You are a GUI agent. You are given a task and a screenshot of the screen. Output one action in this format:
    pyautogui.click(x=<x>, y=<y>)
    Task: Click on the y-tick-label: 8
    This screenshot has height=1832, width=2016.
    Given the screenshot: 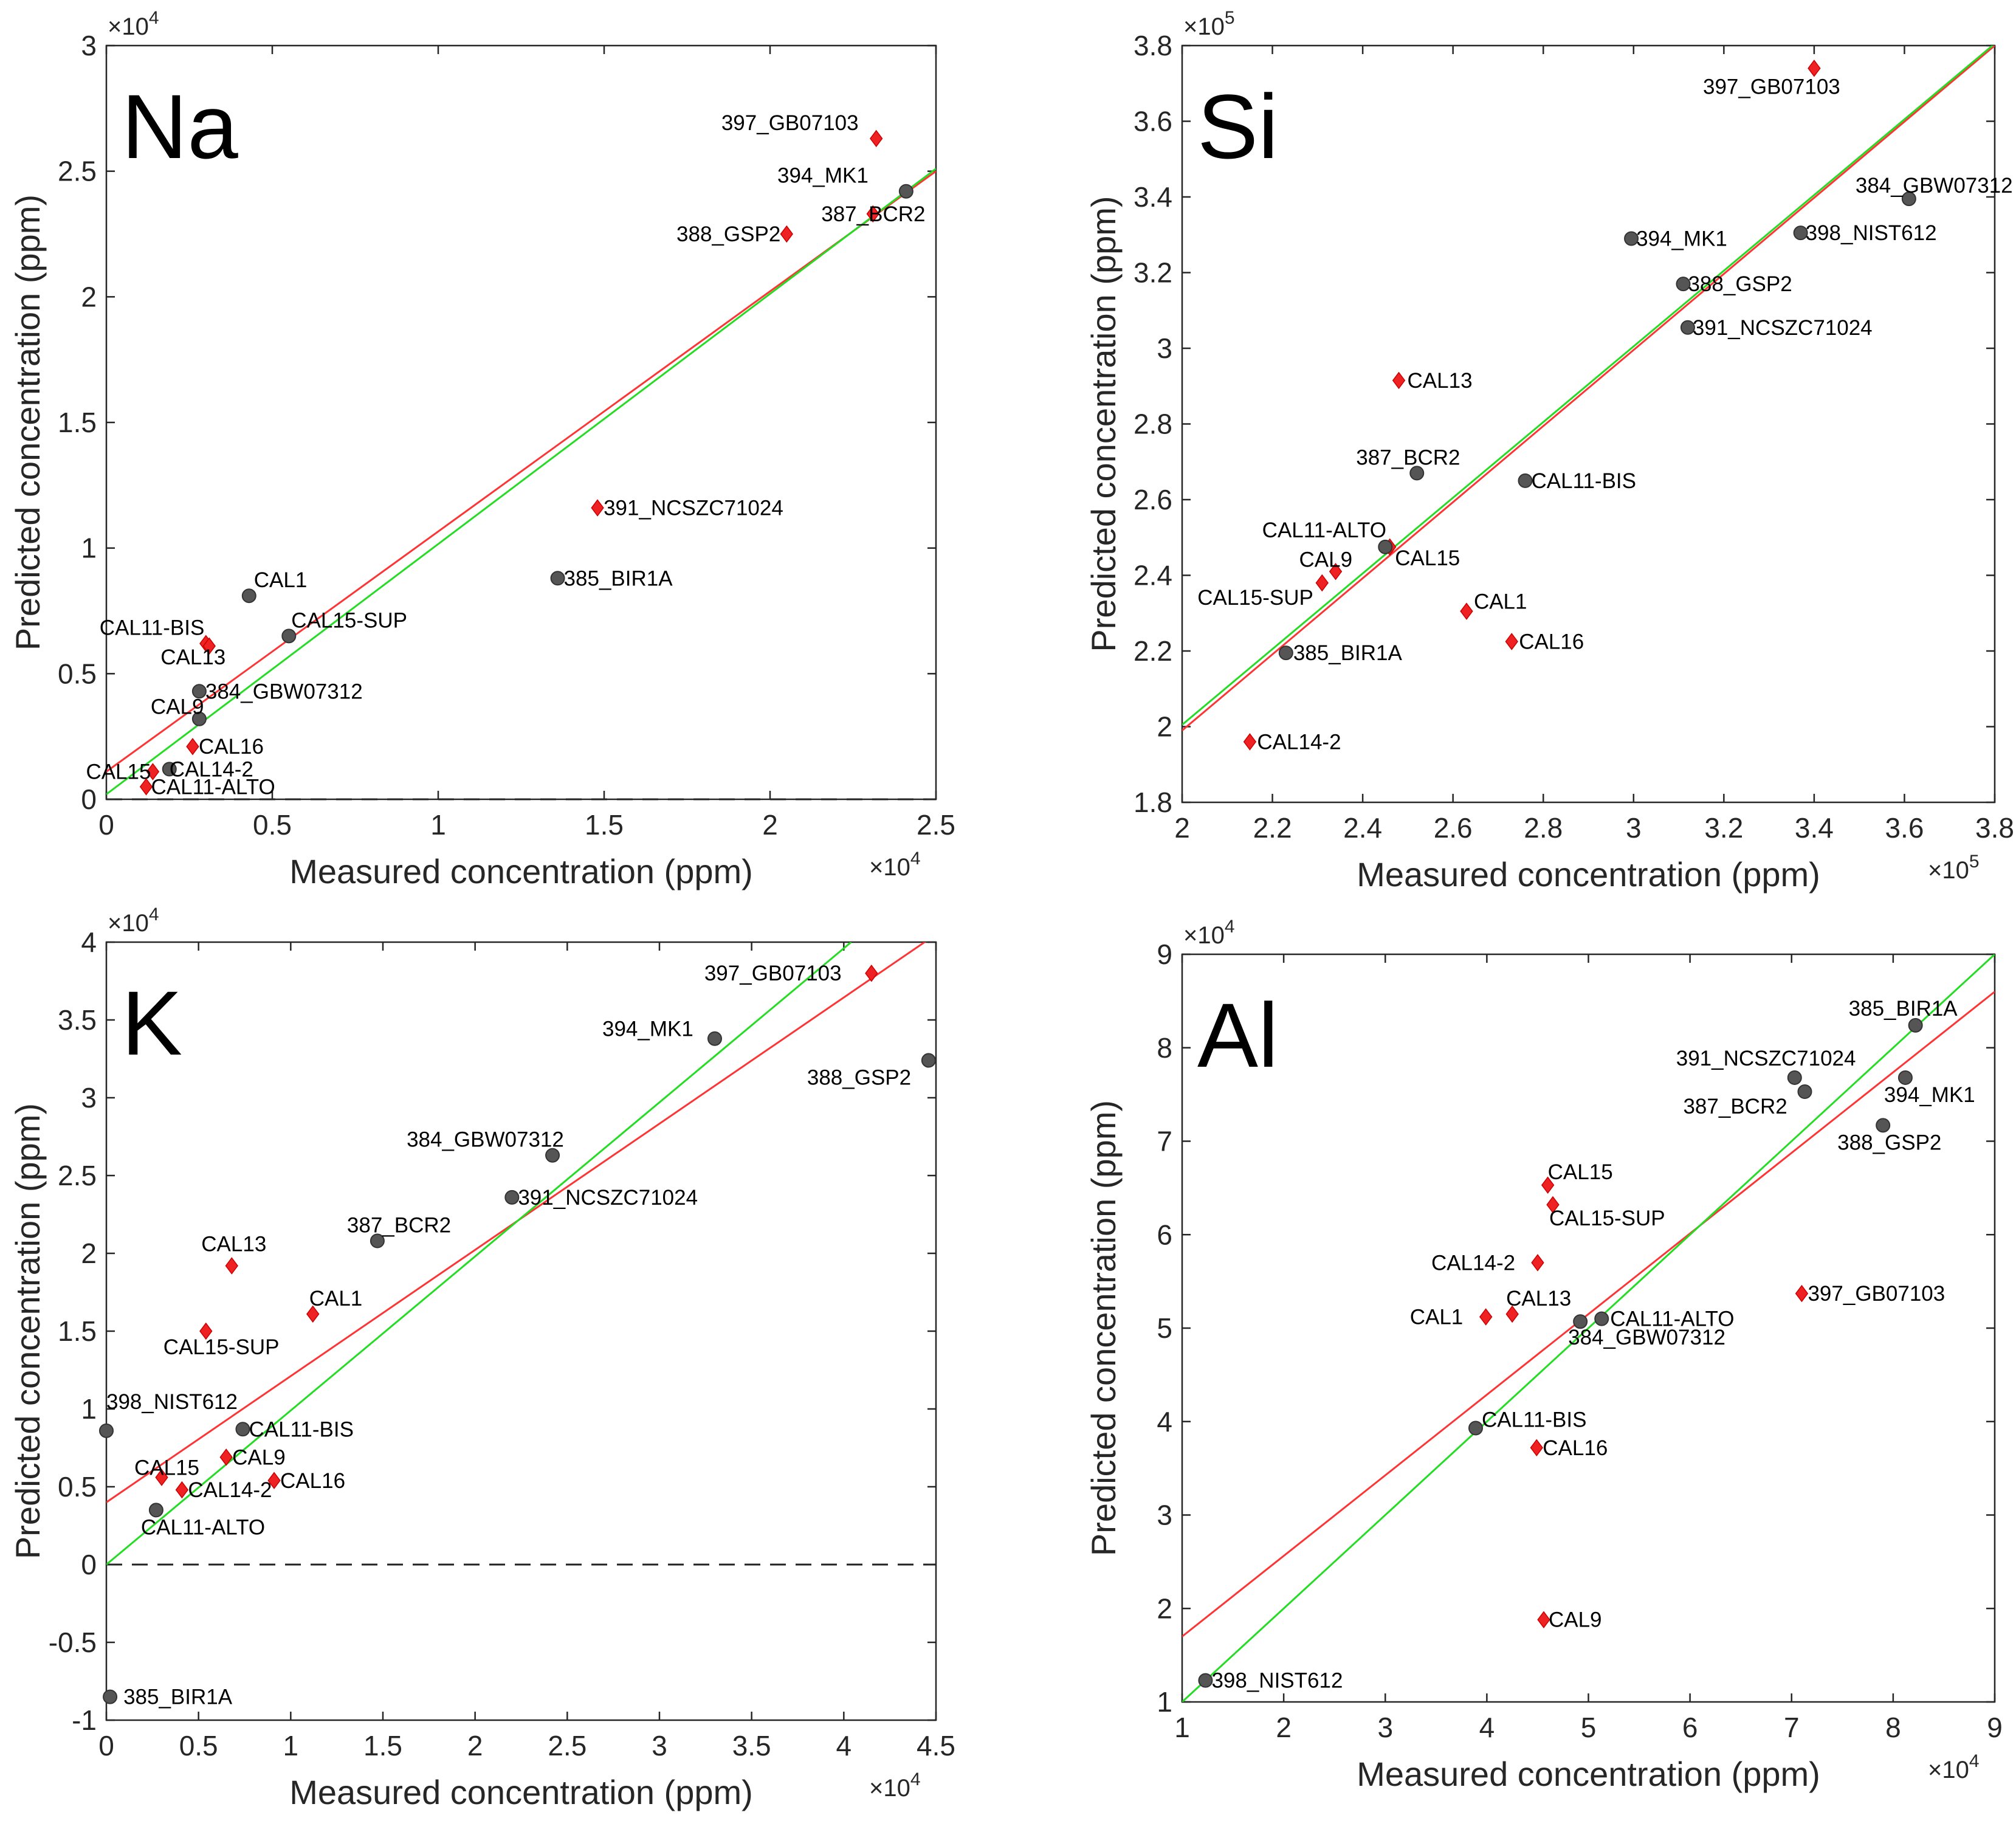 What is the action you would take?
    pyautogui.click(x=1164, y=1048)
    